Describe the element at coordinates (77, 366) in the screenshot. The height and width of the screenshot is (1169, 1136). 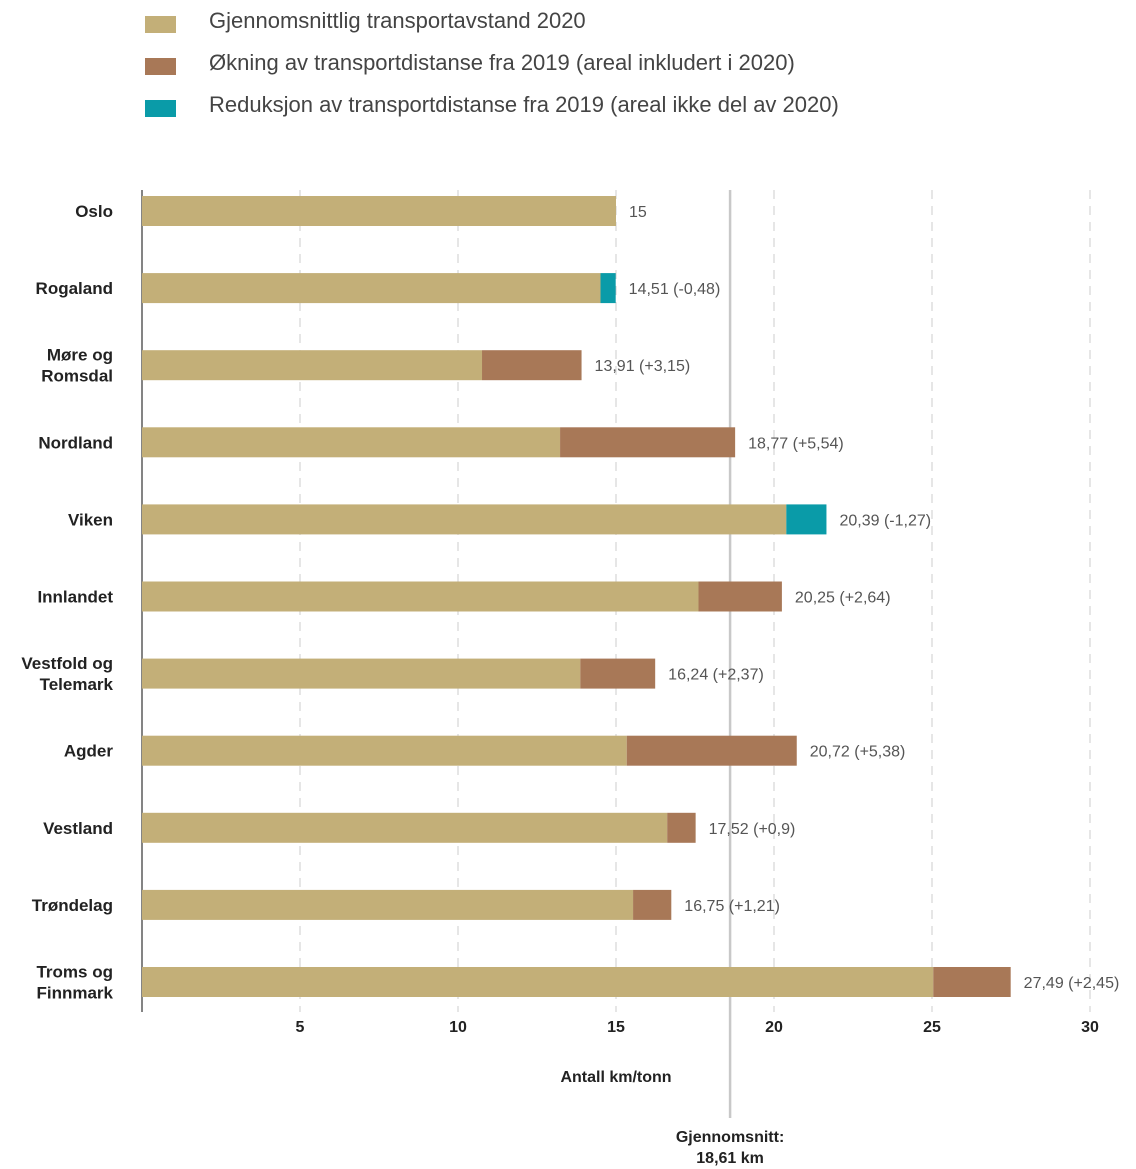
I see `category-label-2: Møre og Romsdal` at that location.